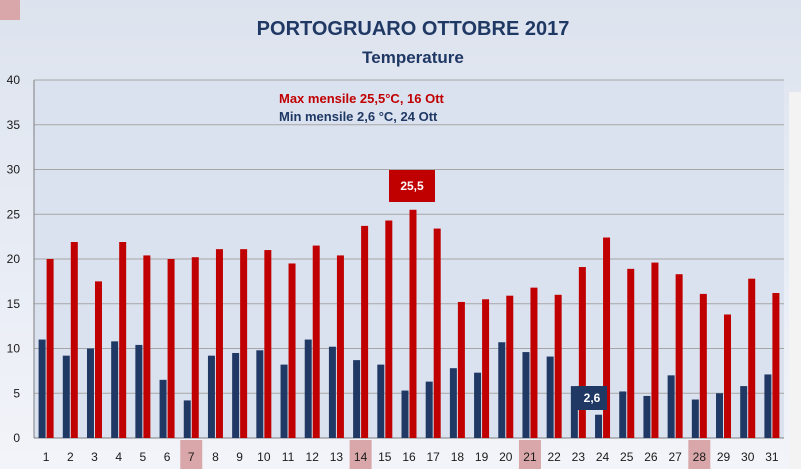 The image size is (801, 469). I want to click on x-tick-label: 12, so click(313, 457).